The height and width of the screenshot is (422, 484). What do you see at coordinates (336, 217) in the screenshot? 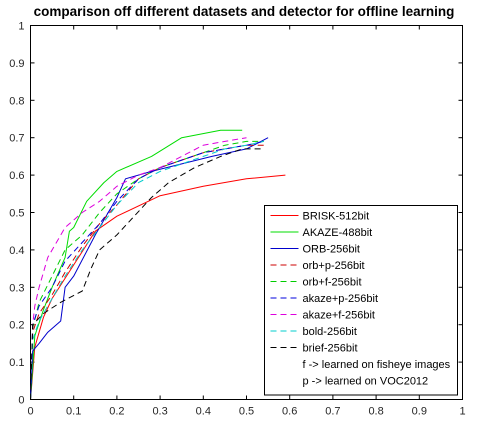
I see `legend-entry-label: BRISK-512bit` at bounding box center [336, 217].